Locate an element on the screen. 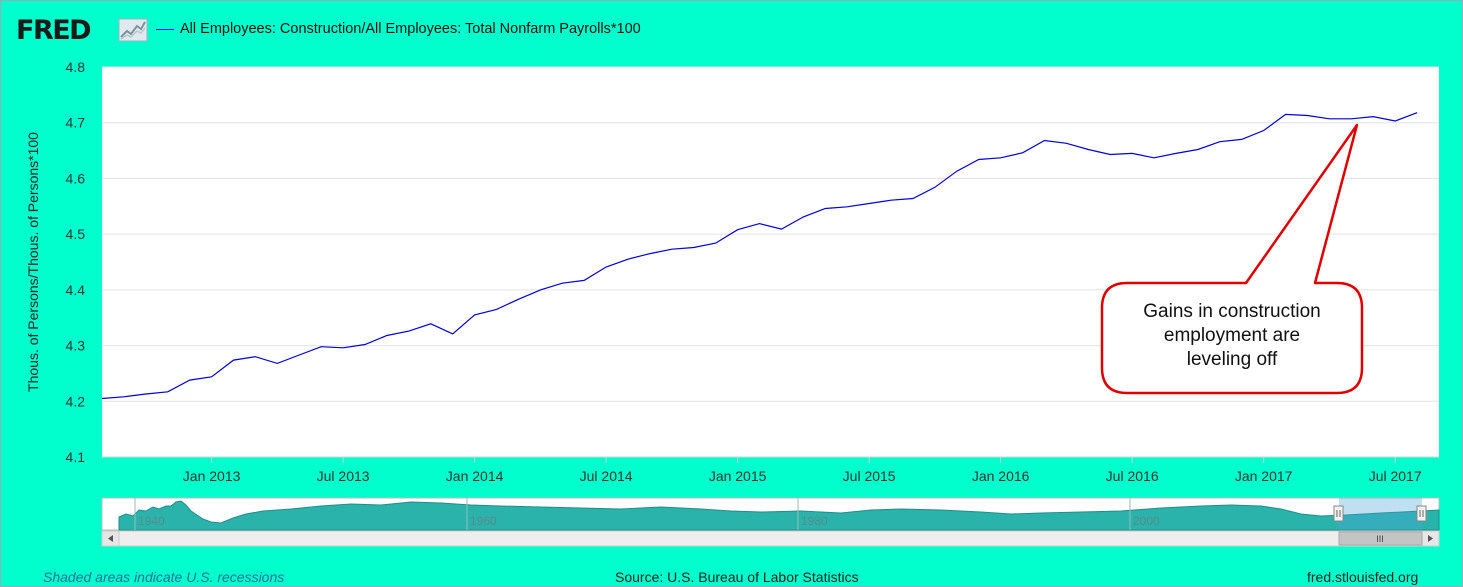 This screenshot has height=587, width=1463. y-tick-label: 4.4 is located at coordinates (76, 290).